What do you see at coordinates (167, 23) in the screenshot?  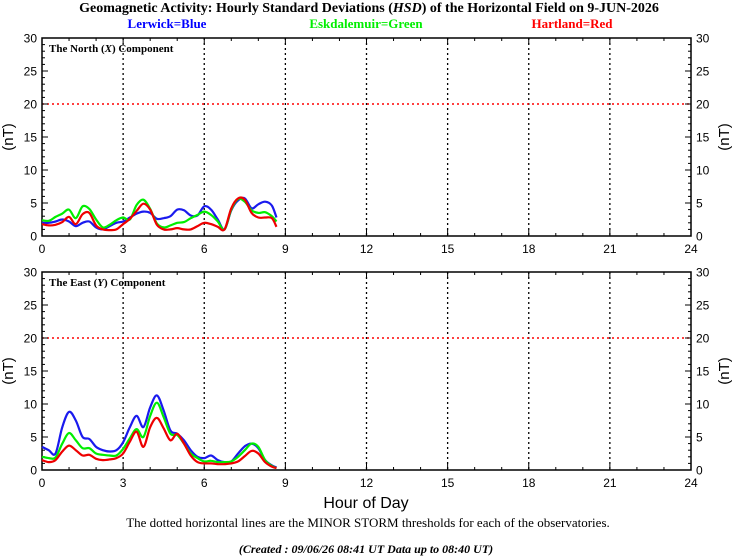 I see `legend-lerwick: Lerwick=Blue` at bounding box center [167, 23].